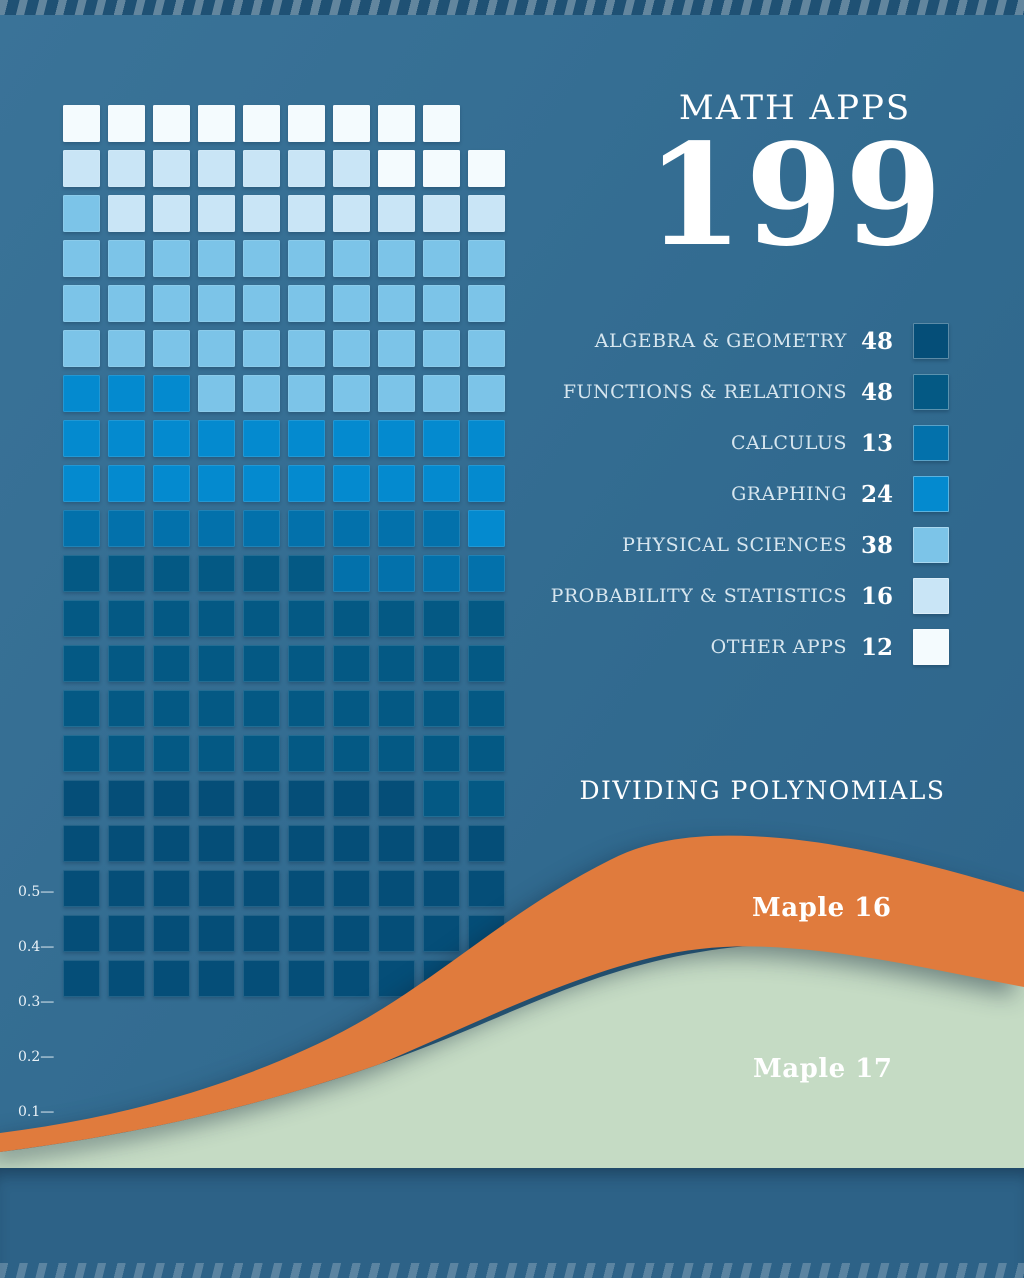 The image size is (1024, 1278). What do you see at coordinates (720, 341) in the screenshot?
I see `legend-label: ALGEBRA & GEOMETRY` at bounding box center [720, 341].